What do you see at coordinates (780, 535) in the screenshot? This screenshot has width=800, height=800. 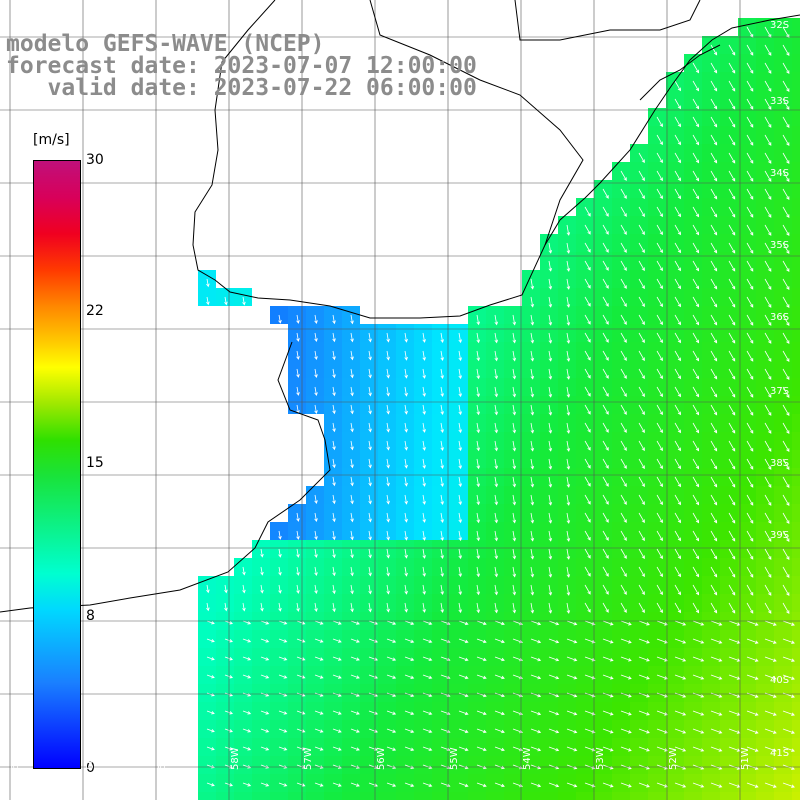 I see `lat-label-39s: 39S` at bounding box center [780, 535].